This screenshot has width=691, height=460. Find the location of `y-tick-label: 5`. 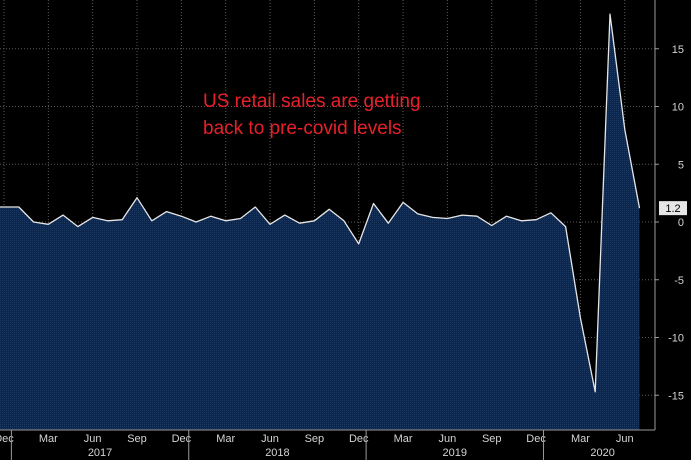

y-tick-label: 5 is located at coordinates (681, 165).